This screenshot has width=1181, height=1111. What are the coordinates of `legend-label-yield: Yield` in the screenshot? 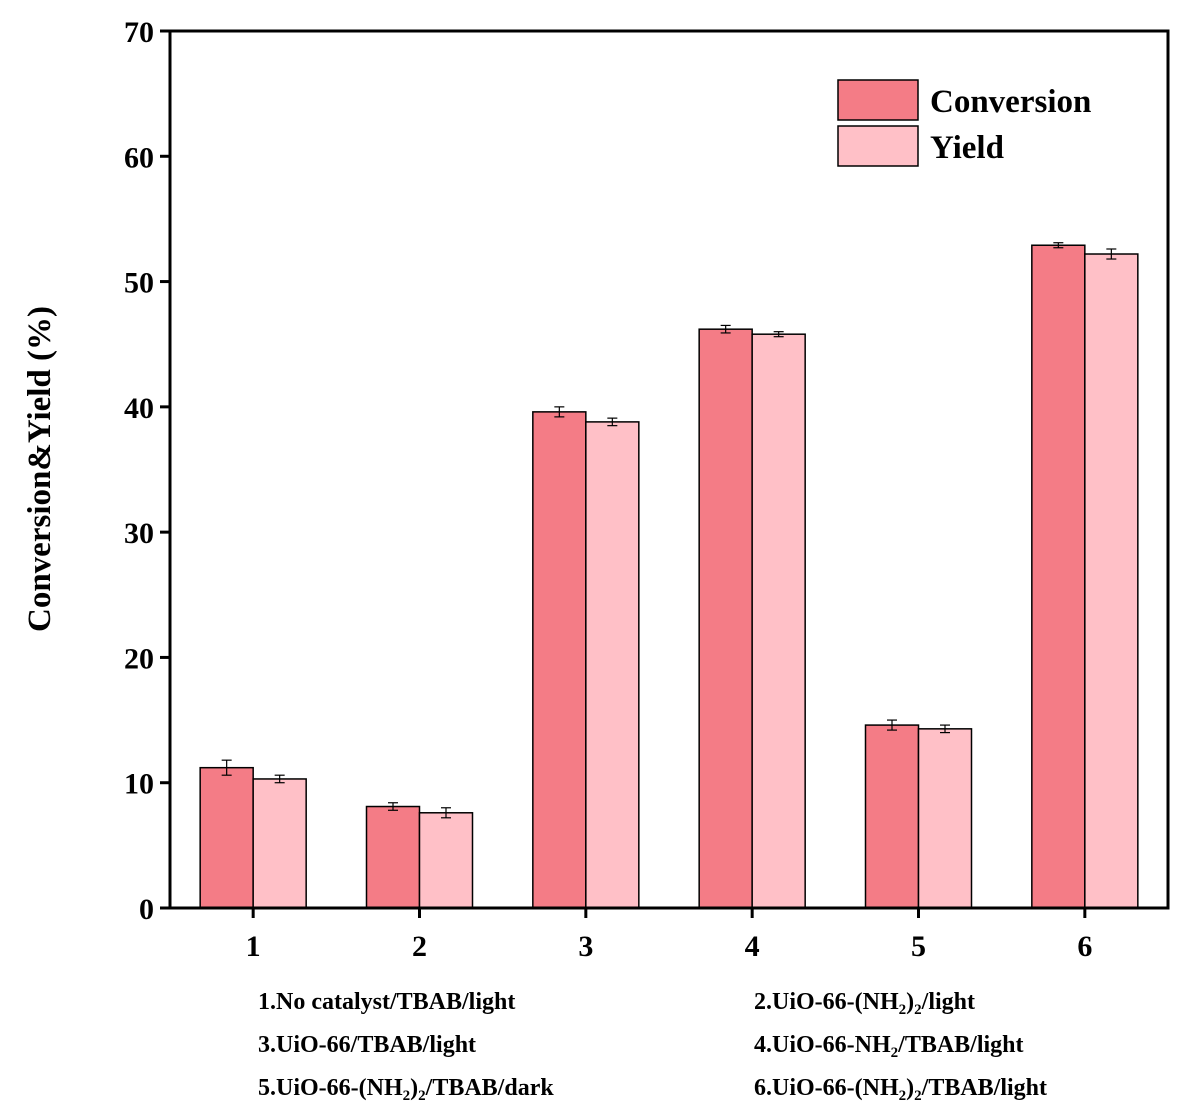 It's located at (967, 148).